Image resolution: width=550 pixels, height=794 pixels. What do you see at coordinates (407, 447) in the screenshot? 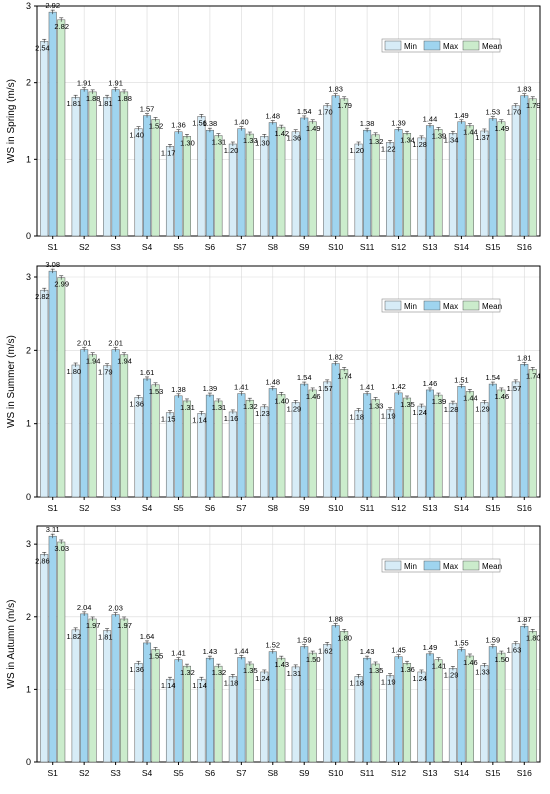
I see `bar-mean-S12` at bounding box center [407, 447].